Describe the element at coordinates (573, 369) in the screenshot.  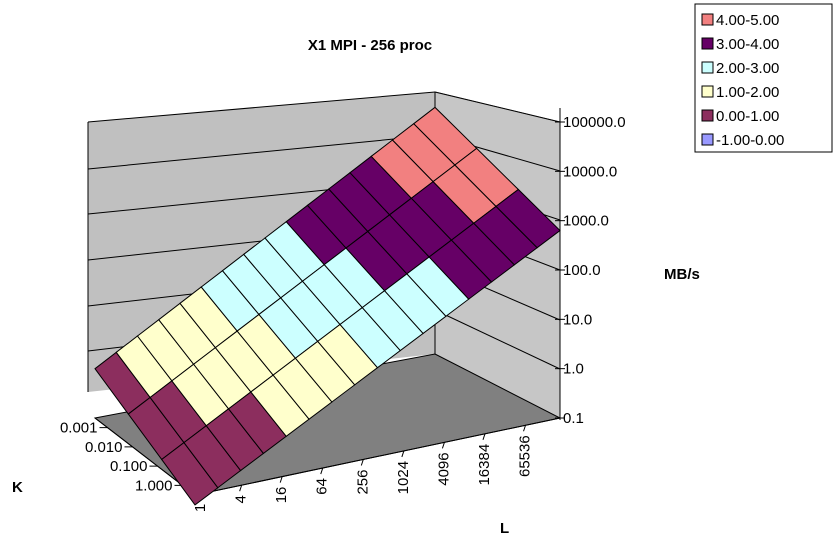
I see `z-tick-label: 1.0` at that location.